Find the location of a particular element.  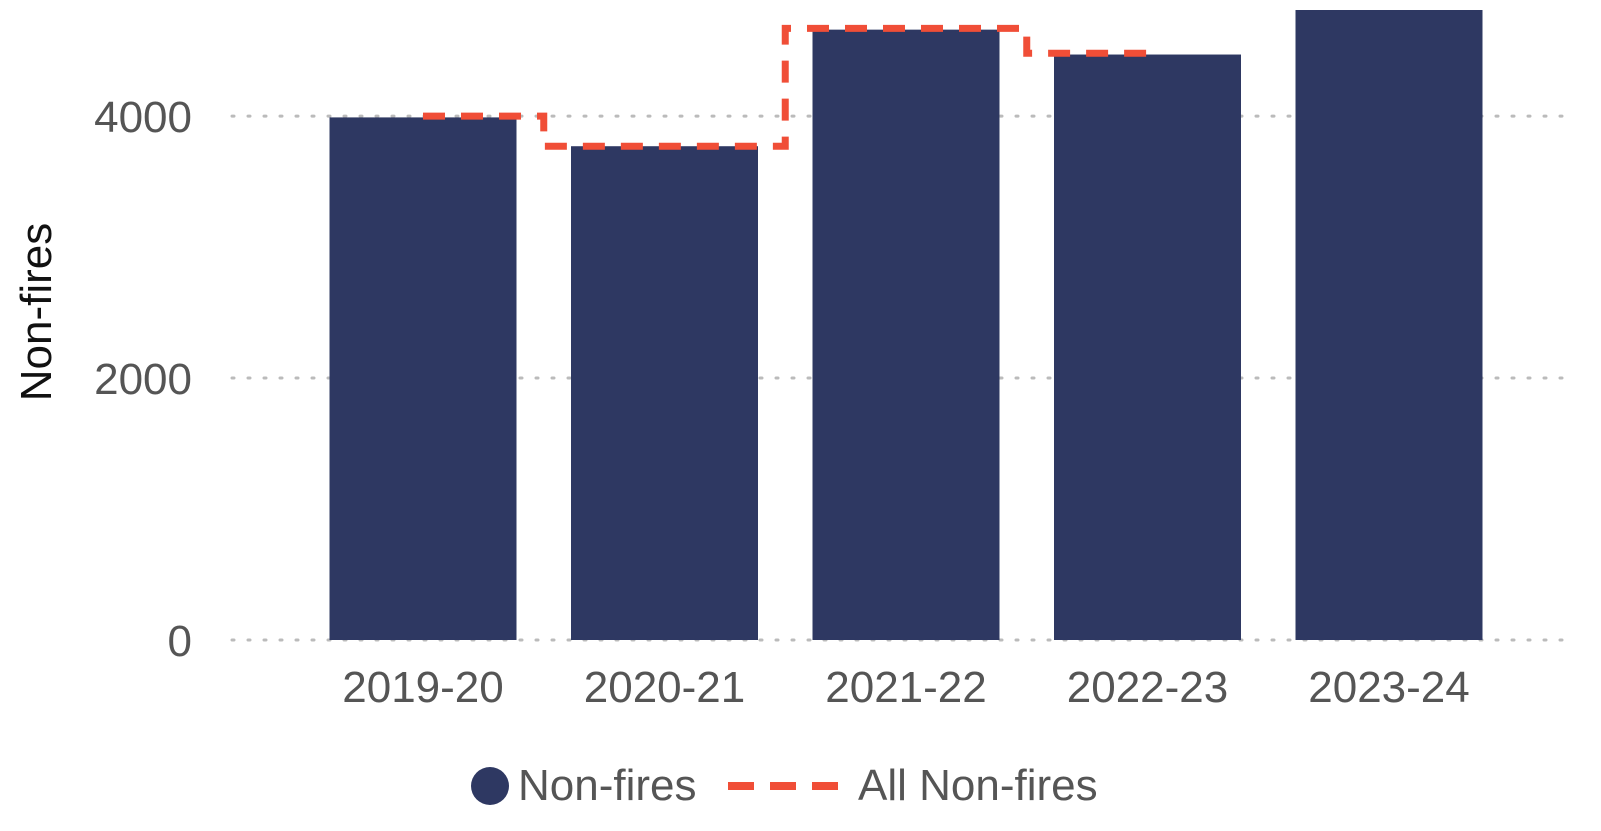

y-axis-title: Non-fires is located at coordinates (36, 312).